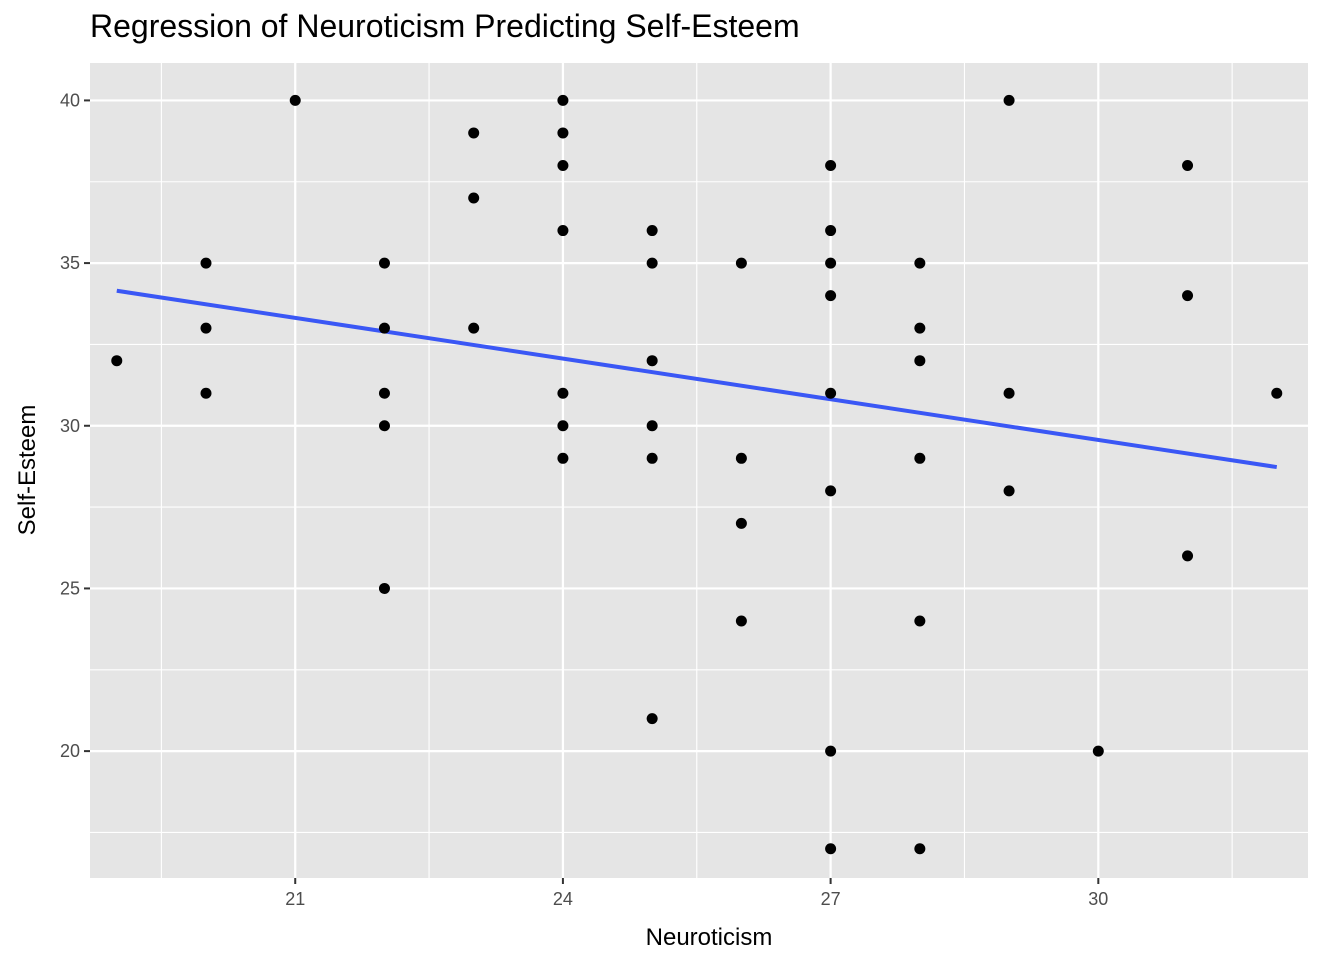  Describe the element at coordinates (563, 899) in the screenshot. I see `x-tick-label: 24` at that location.